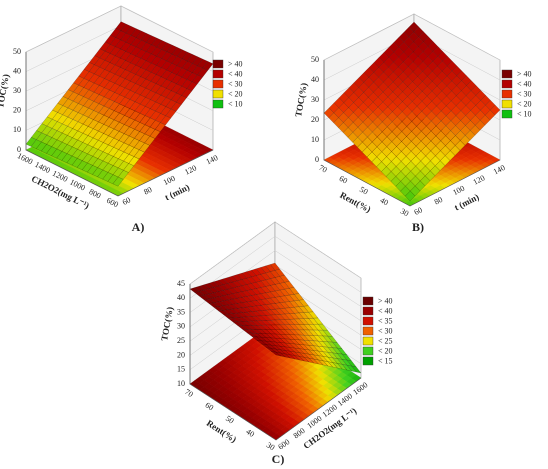 Image resolution: width=548 pixels, height=469 pixels. Describe the element at coordinates (181, 283) in the screenshot. I see `z-tick-label: 45` at that location.